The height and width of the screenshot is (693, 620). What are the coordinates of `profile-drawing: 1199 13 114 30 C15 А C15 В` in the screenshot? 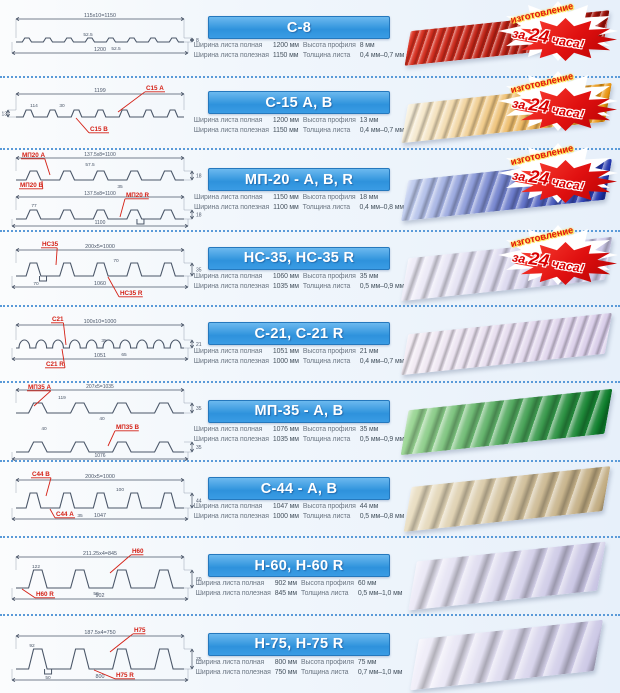 It's located at (93, 109).